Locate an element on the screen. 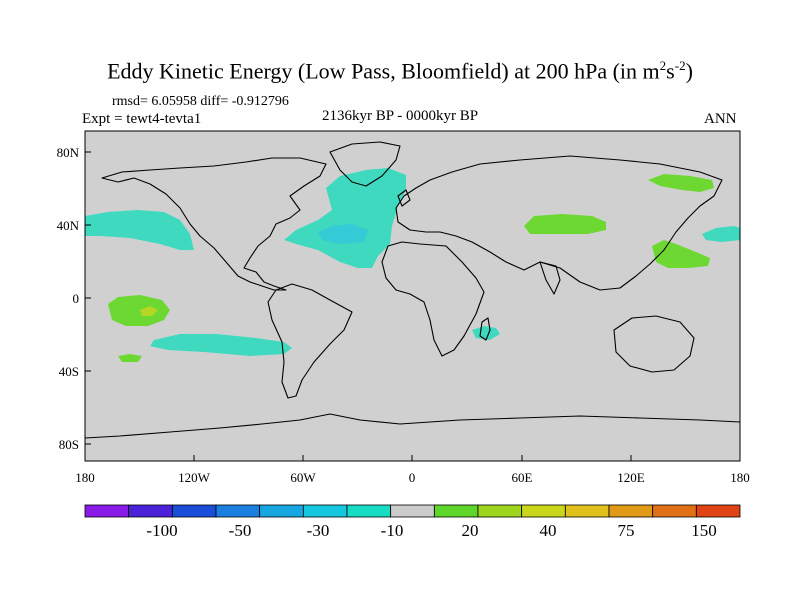 The height and width of the screenshot is (600, 800). northeast-pacific-anomaly is located at coordinates (139, 230).